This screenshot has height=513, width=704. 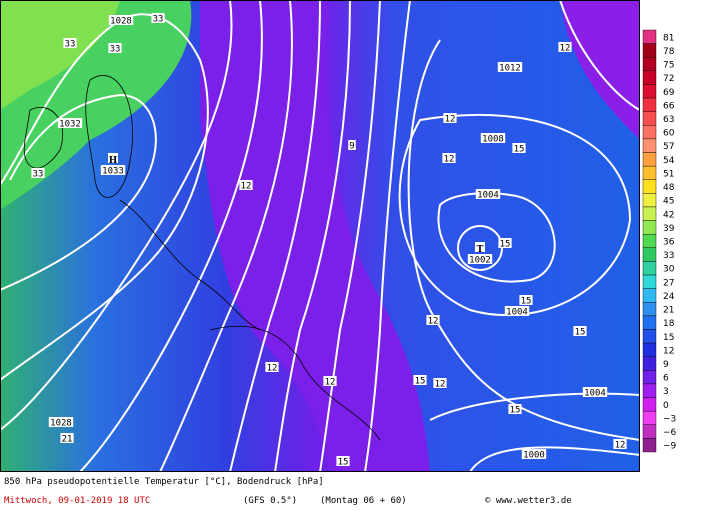 I want to click on colorbar-label: 54, so click(x=669, y=161).